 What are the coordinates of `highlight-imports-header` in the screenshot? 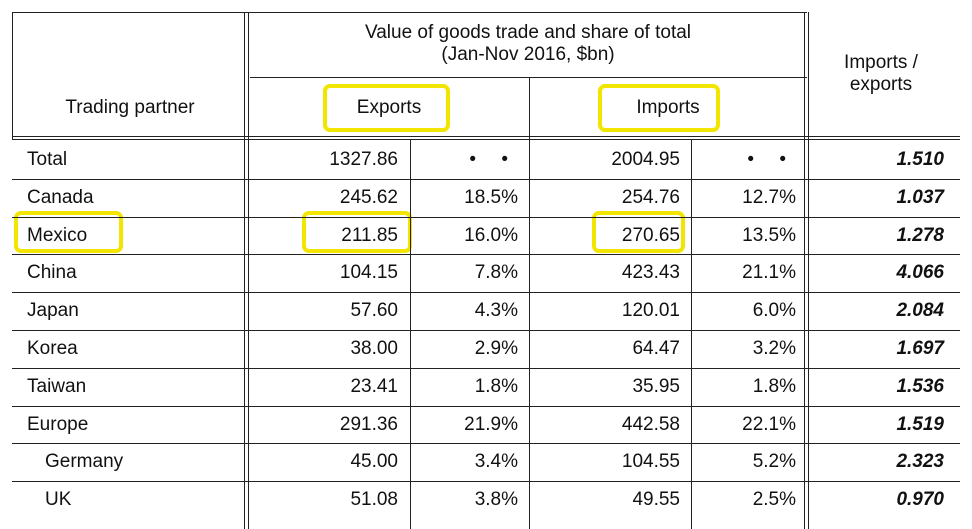 It's located at (659, 108).